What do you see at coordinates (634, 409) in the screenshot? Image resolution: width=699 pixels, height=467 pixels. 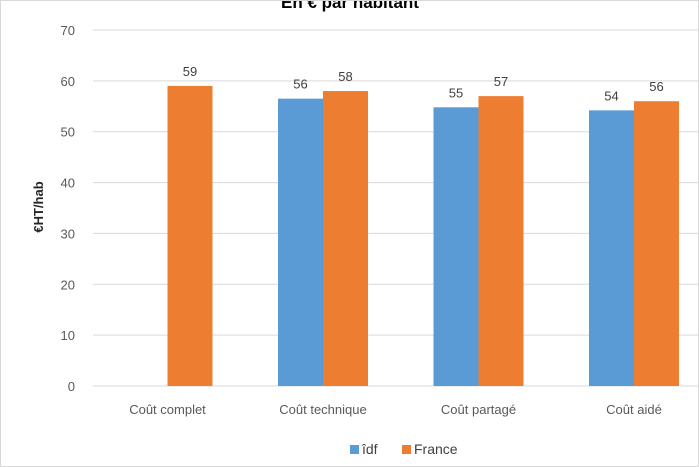 I see `x-tick-label: Coût aidé` at bounding box center [634, 409].